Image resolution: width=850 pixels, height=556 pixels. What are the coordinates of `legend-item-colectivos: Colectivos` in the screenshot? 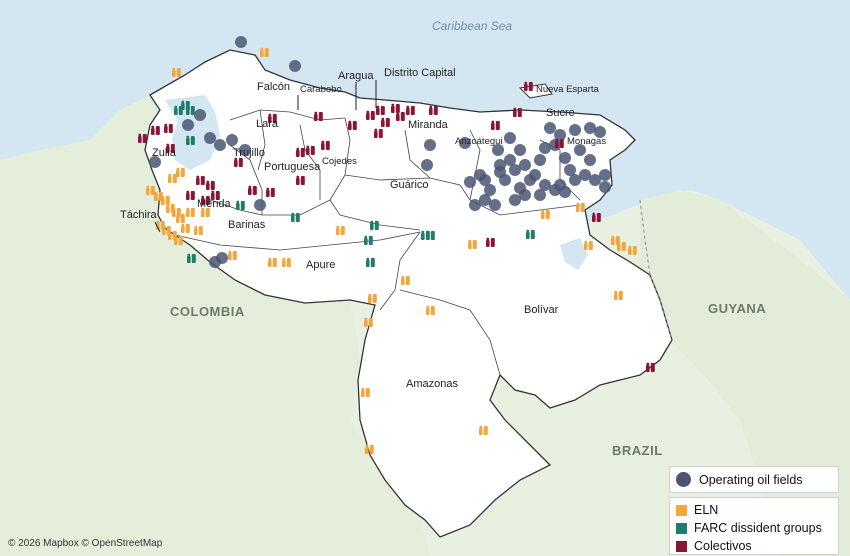 It's located at (754, 546).